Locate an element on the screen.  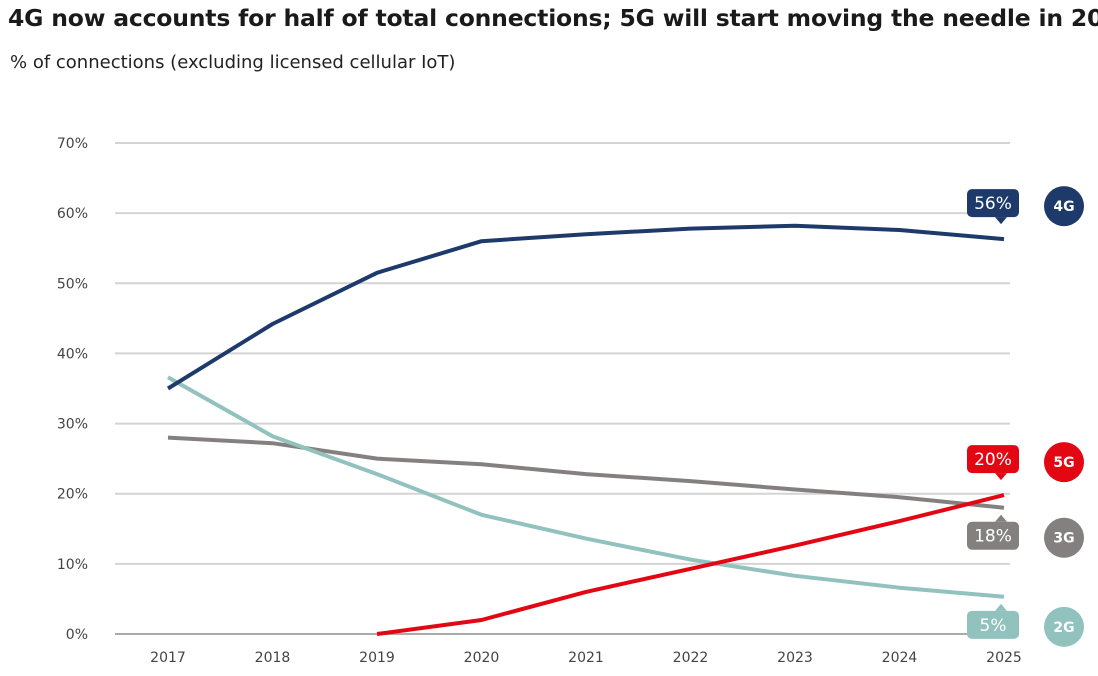
callout-pointer-5g is located at coordinates (1001, 477).